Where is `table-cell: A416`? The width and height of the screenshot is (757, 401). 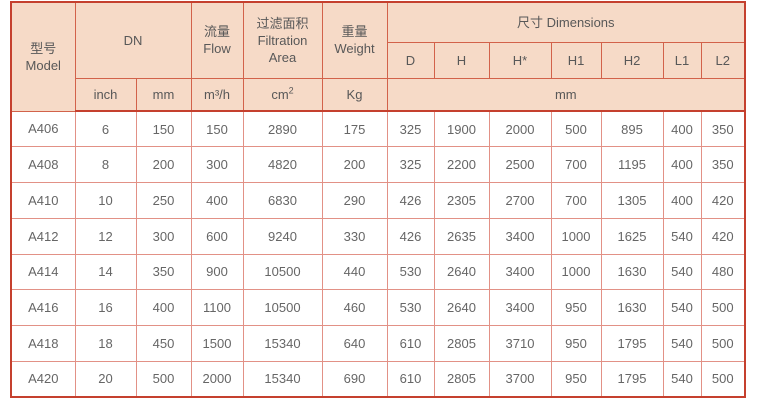 table-cell: A416 is located at coordinates (43, 307).